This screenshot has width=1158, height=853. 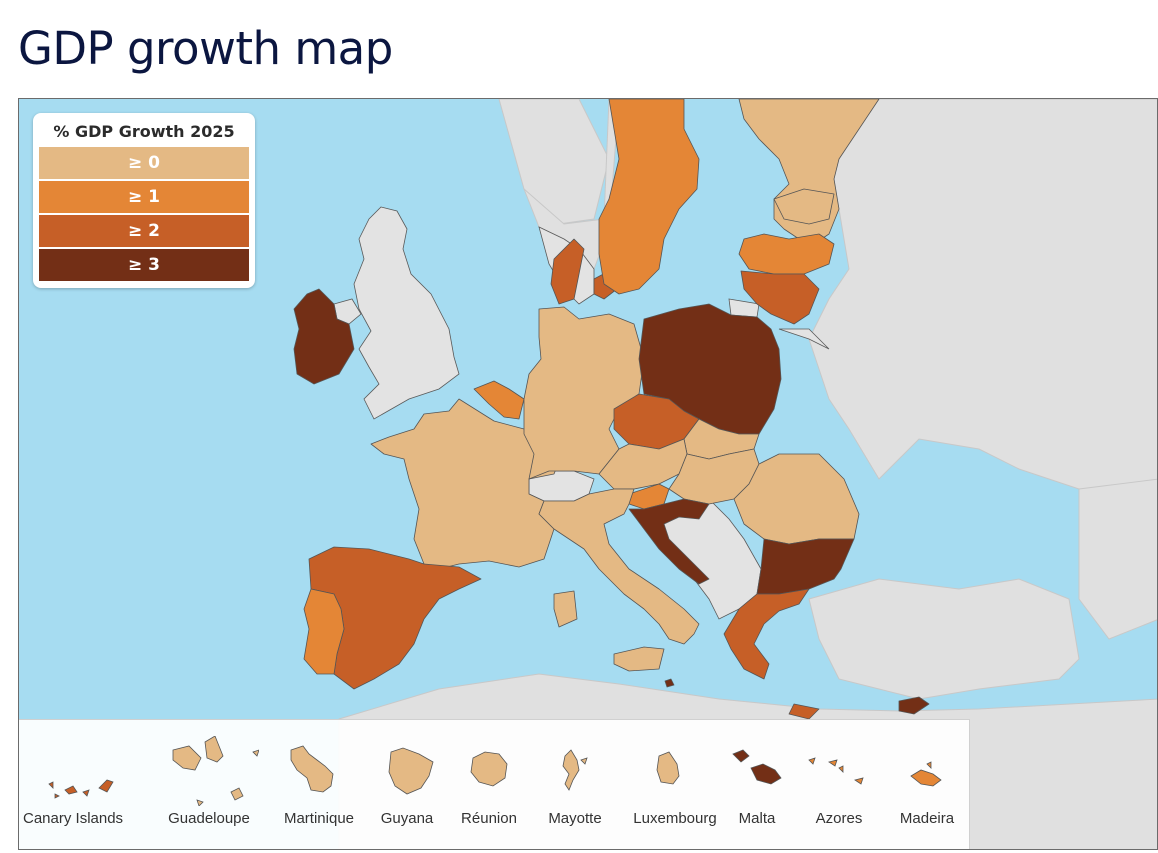 I want to click on inset-label: Réunion, so click(x=489, y=818).